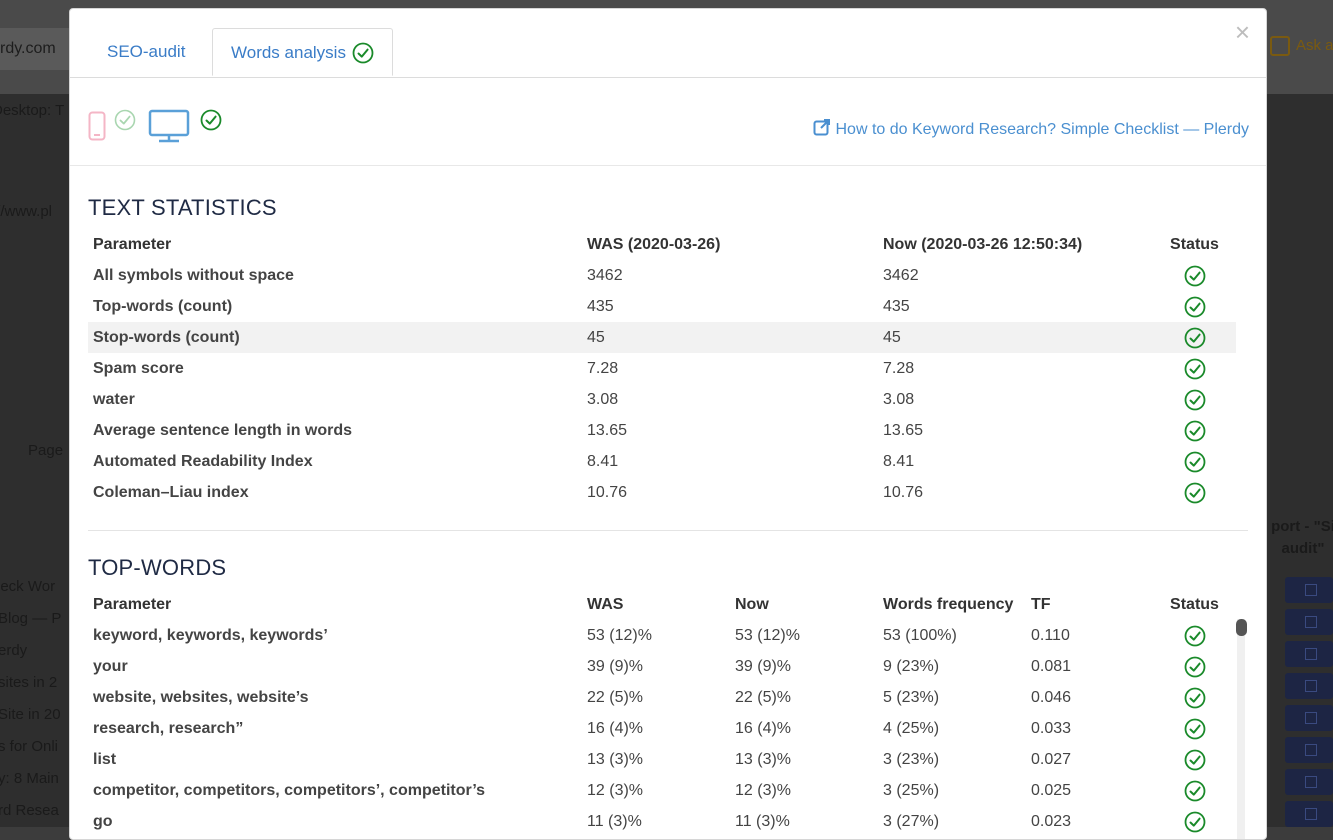  I want to click on frequency-cell: 3 (25%), so click(911, 790).